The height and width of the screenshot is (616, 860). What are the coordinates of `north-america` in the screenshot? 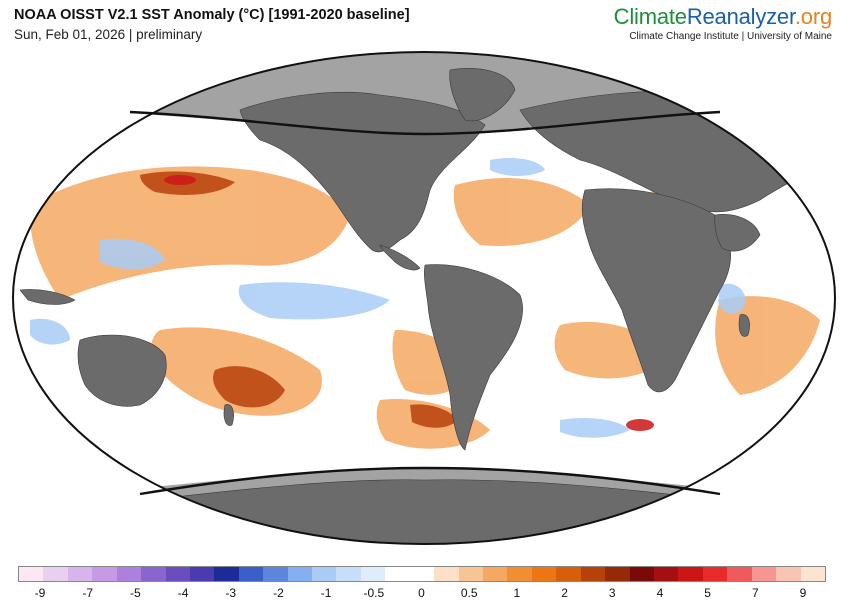 It's located at (362, 172).